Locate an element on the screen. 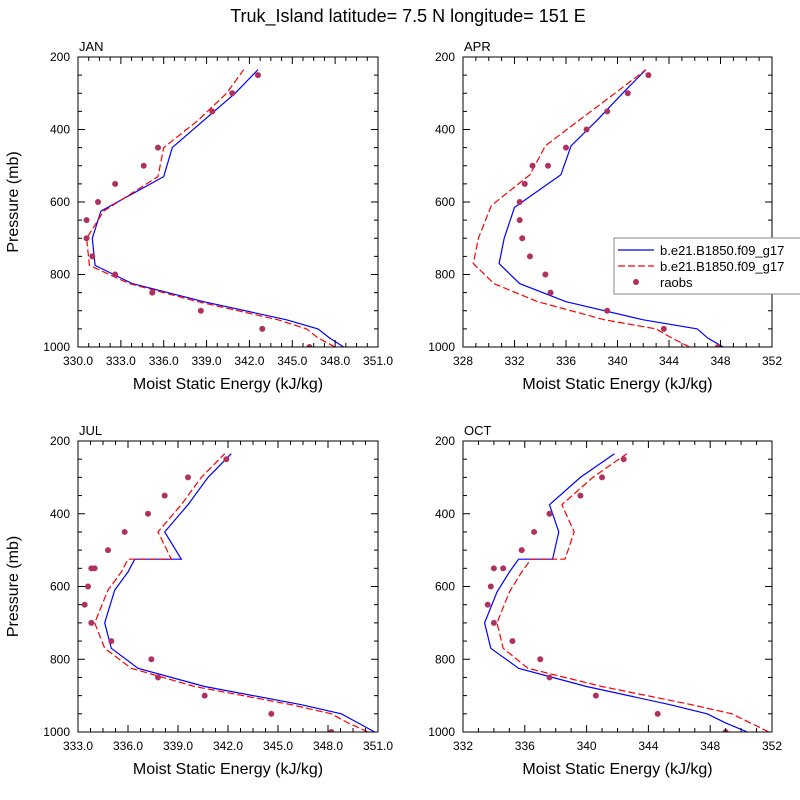 This screenshot has height=800, width=800. y-axis-label: Pressure (mb) is located at coordinates (13, 586).